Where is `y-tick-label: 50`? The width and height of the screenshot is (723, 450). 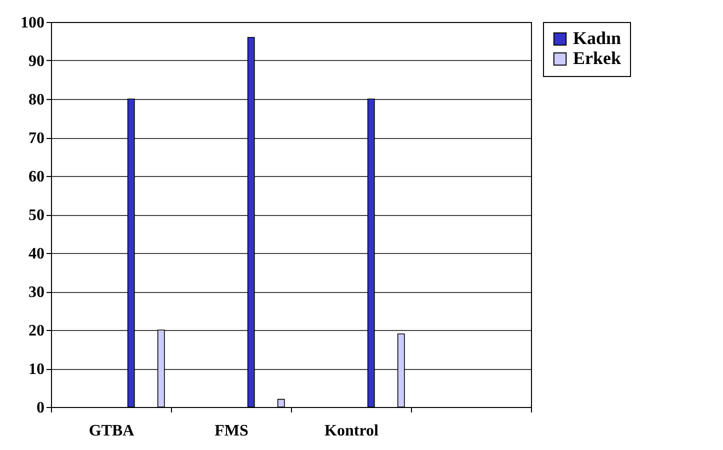
y-tick-label: 50 is located at coordinates (36, 215).